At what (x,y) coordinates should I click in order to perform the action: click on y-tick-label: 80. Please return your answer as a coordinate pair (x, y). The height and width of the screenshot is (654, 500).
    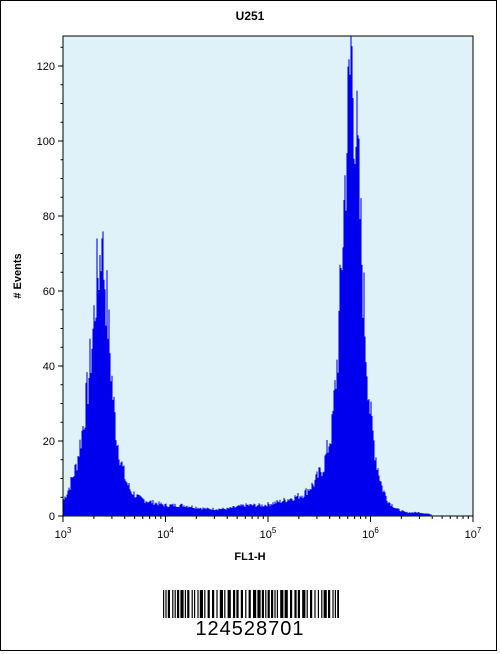
    Looking at the image, I should click on (49, 217).